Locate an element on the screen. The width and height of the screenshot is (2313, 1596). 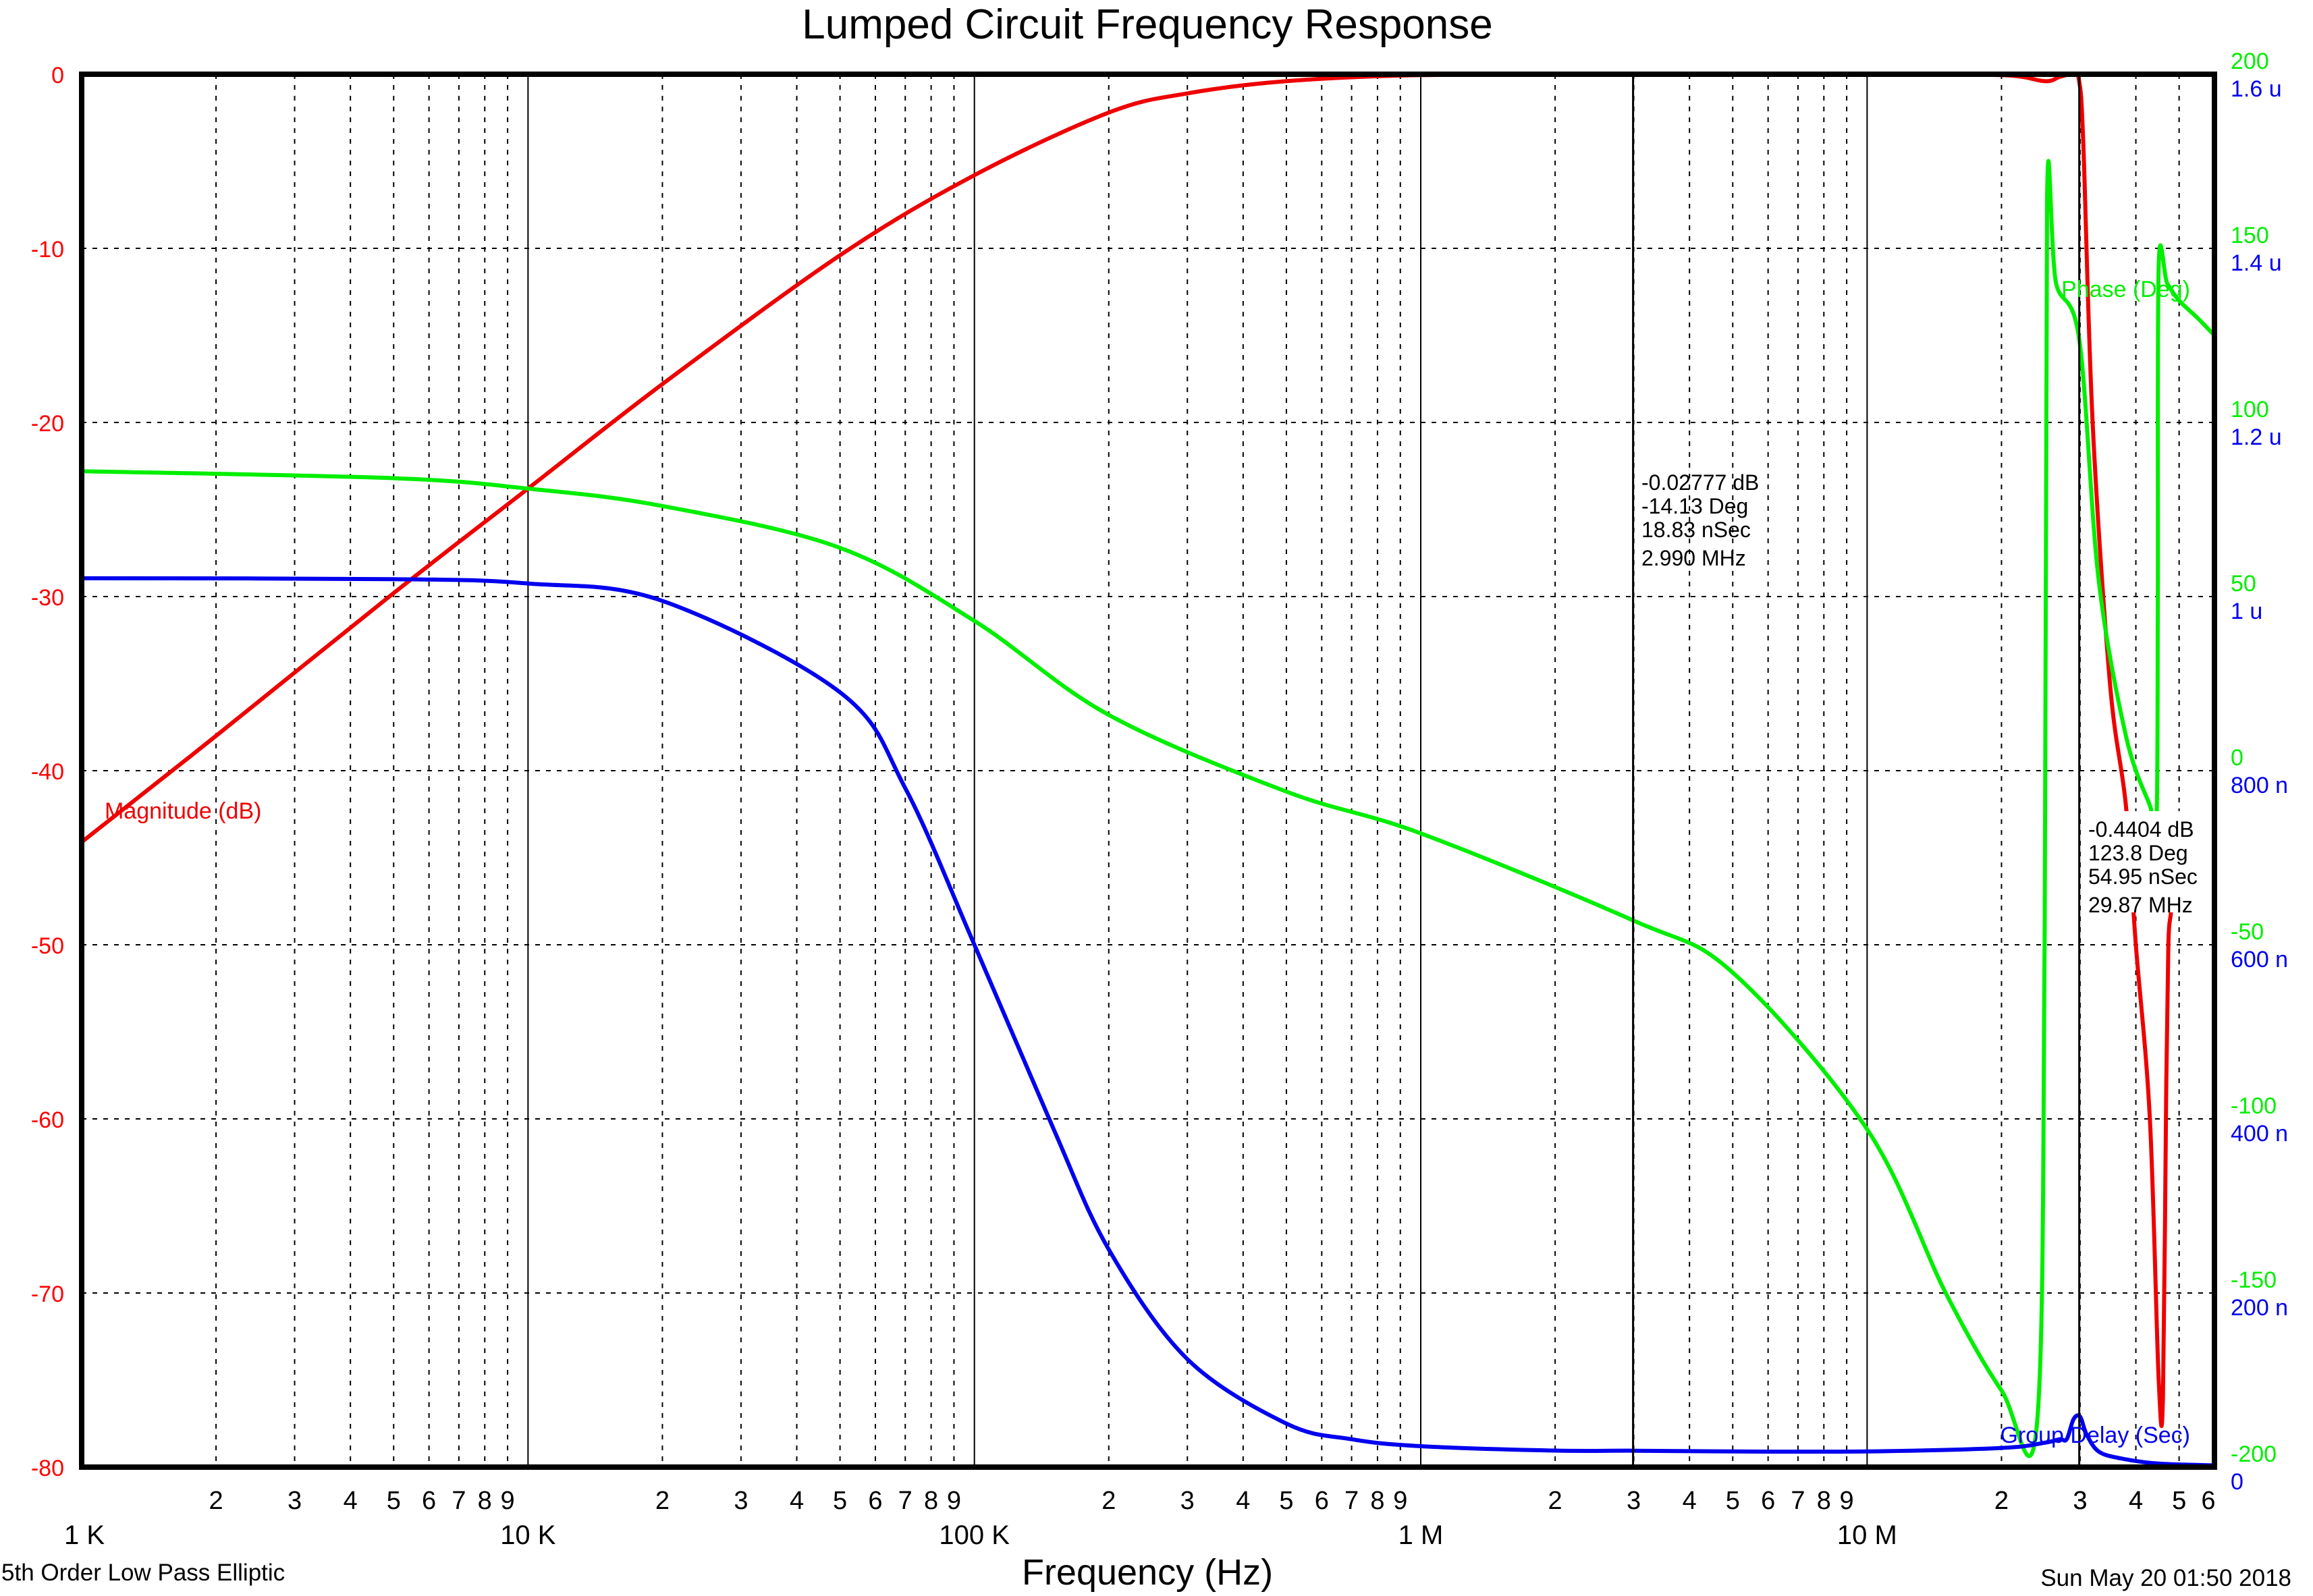
phase-tick-label: -50 is located at coordinates (2247, 932).